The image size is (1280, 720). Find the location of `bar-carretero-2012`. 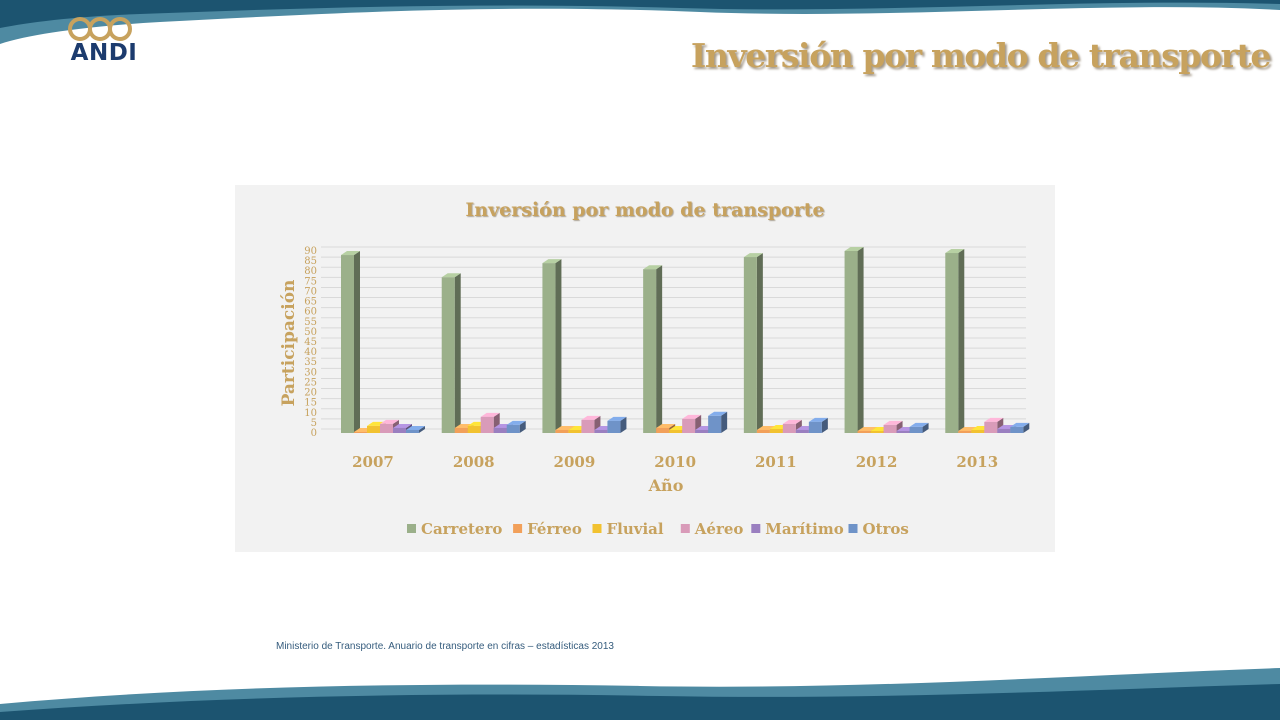

bar-carretero-2012 is located at coordinates (854, 340).